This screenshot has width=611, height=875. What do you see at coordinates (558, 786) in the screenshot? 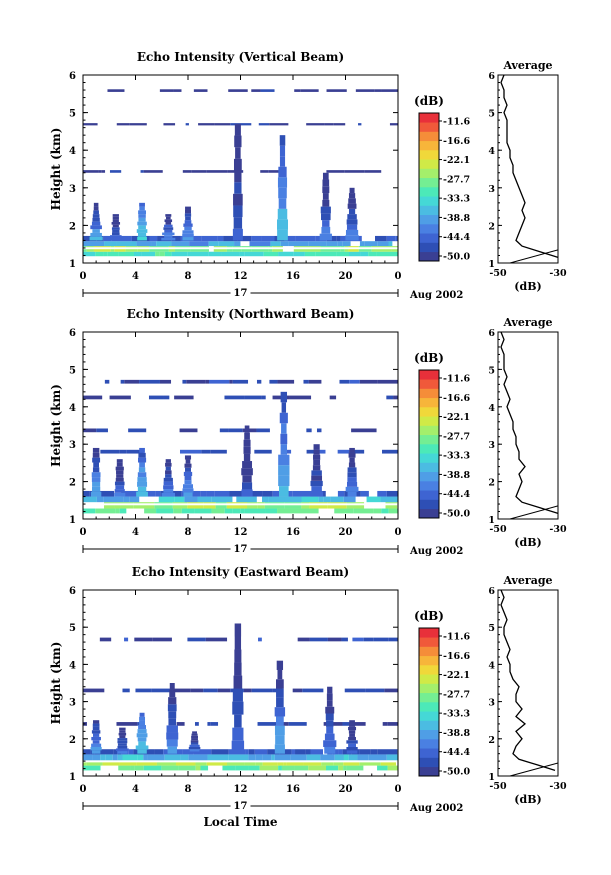
I see `average-x-tick-label: -30` at bounding box center [558, 786].